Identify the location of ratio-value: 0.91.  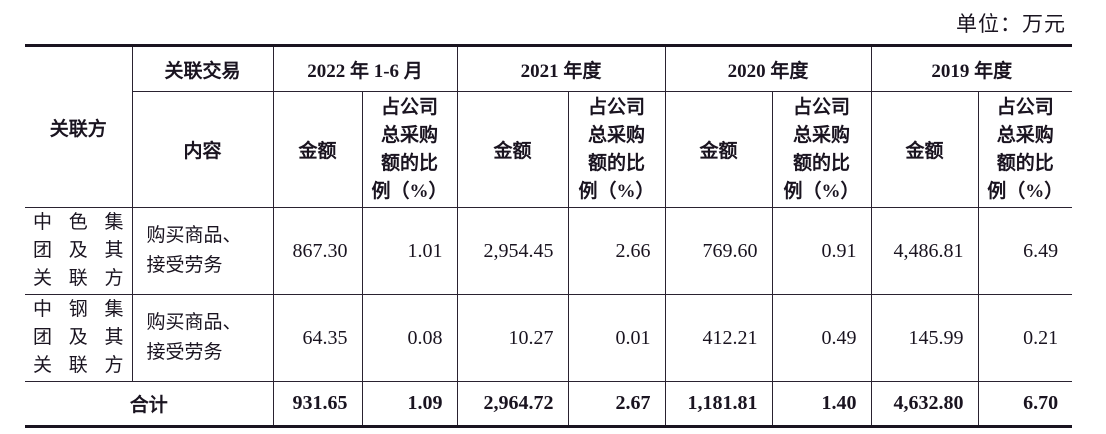
(821, 251).